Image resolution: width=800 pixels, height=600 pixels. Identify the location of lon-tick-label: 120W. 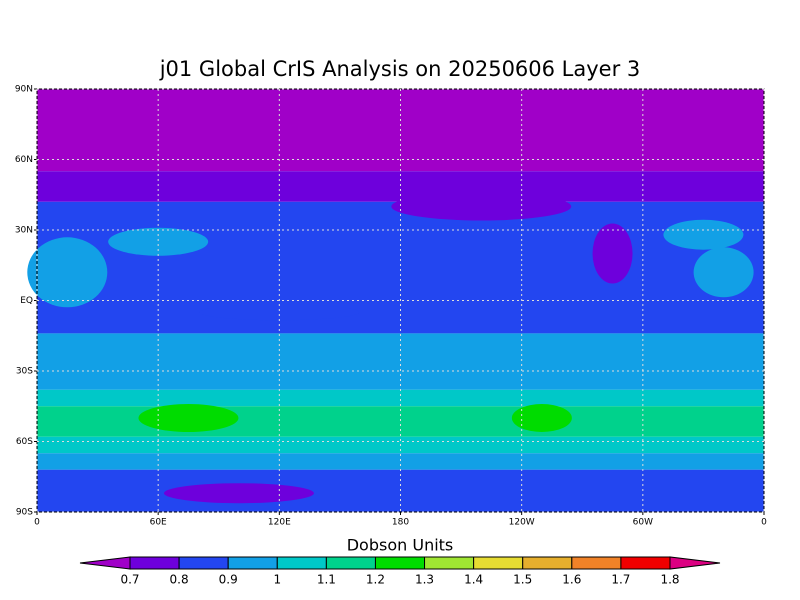
(522, 523).